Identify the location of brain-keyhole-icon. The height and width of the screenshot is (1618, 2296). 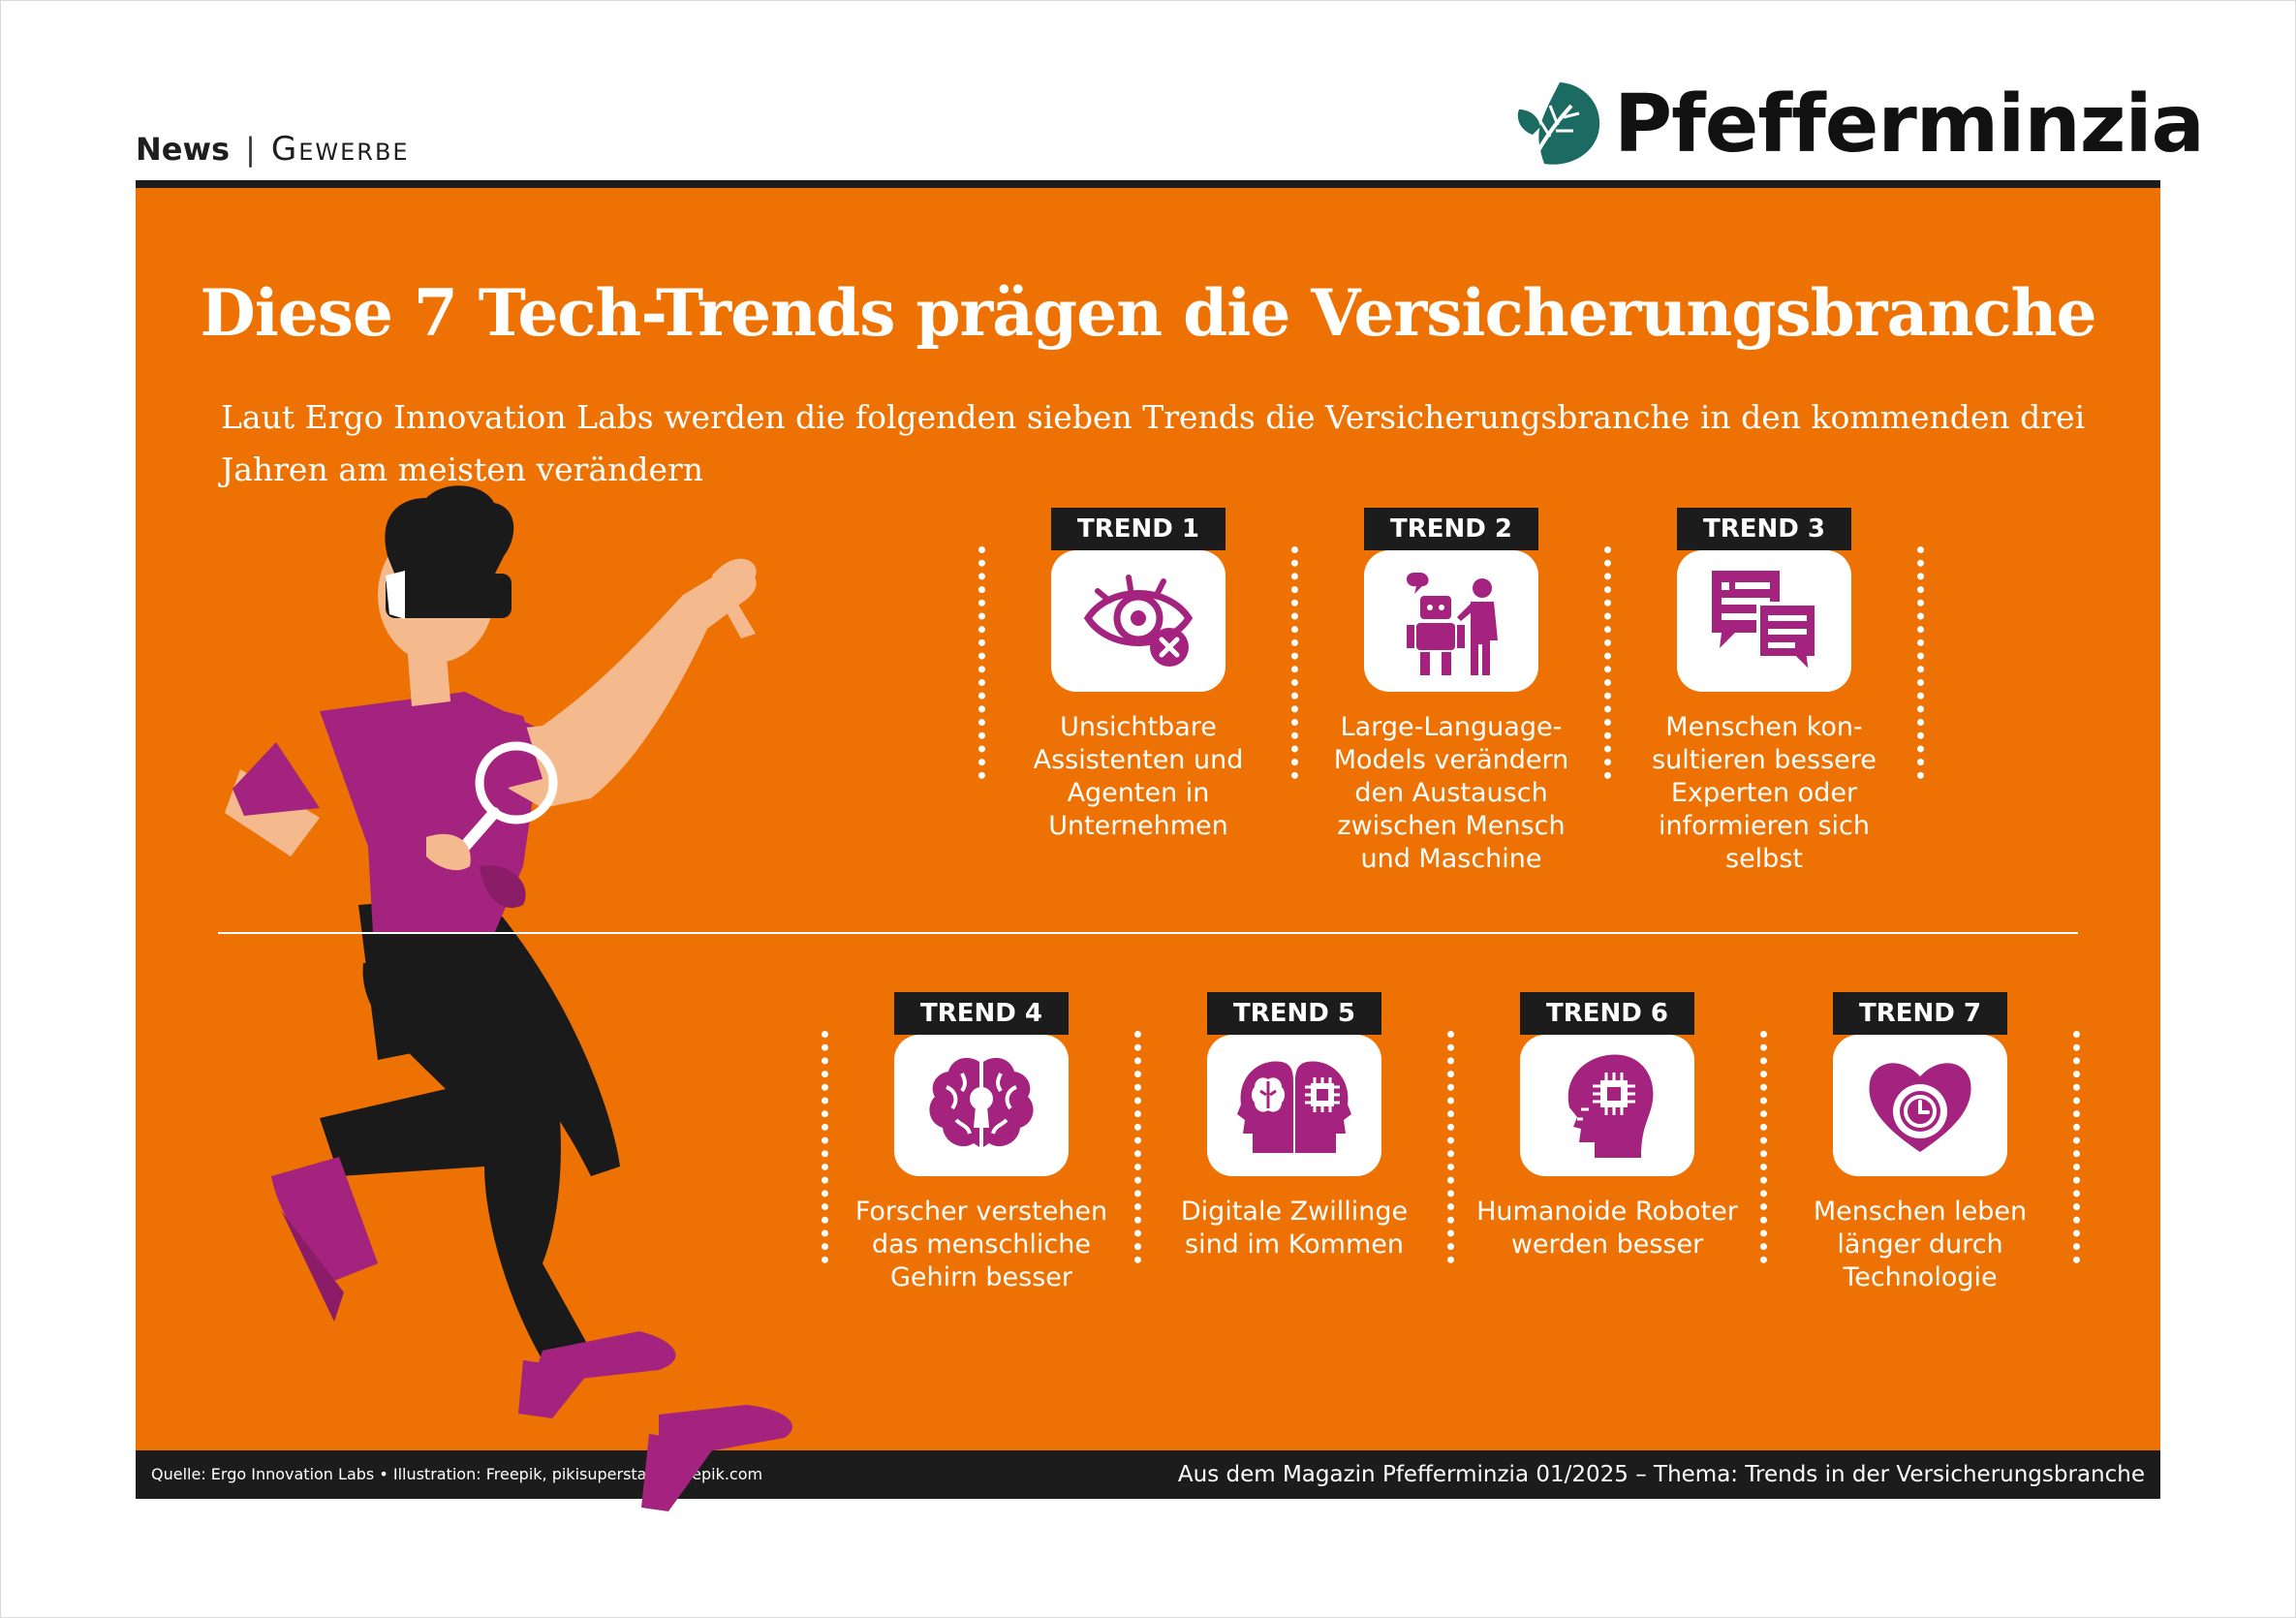
(981, 1102).